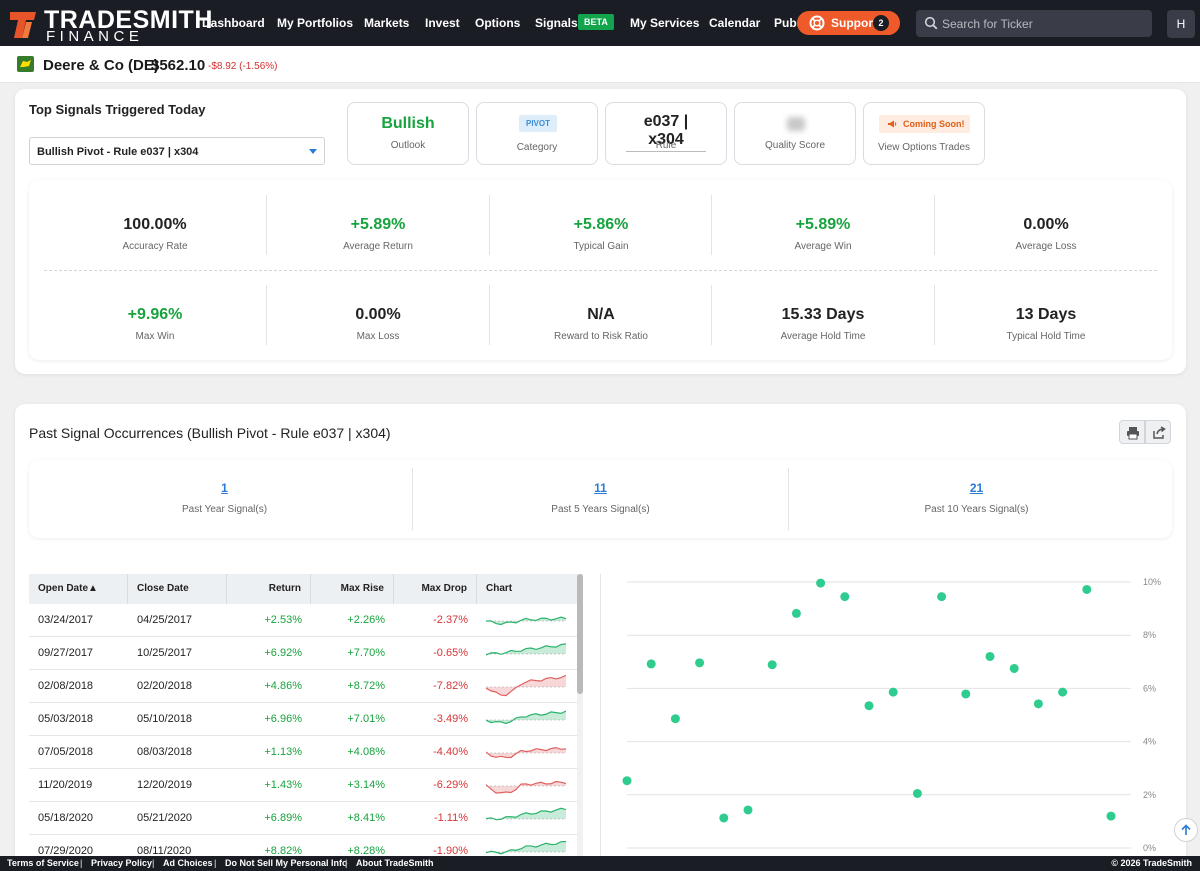 The width and height of the screenshot is (1200, 871). I want to click on col-open-date: Open Date▲, so click(78, 589).